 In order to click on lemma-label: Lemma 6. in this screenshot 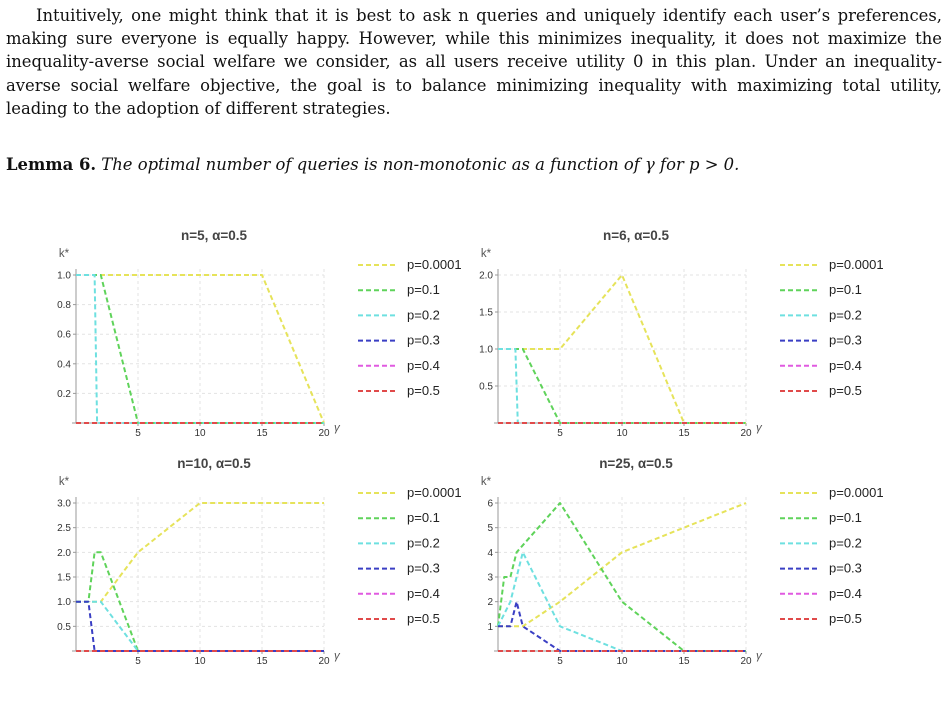, I will do `click(51, 164)`.